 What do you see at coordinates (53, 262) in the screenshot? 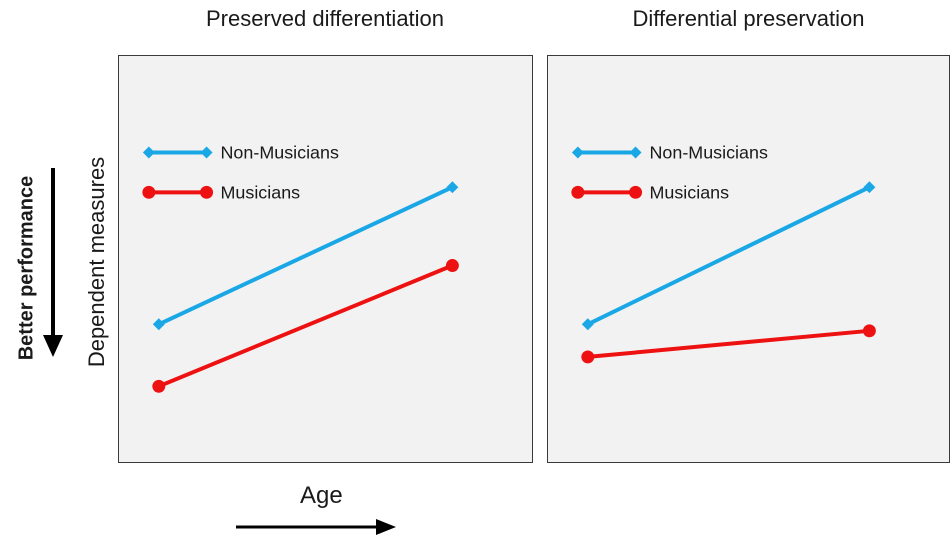
I see `down-arrow-icon` at bounding box center [53, 262].